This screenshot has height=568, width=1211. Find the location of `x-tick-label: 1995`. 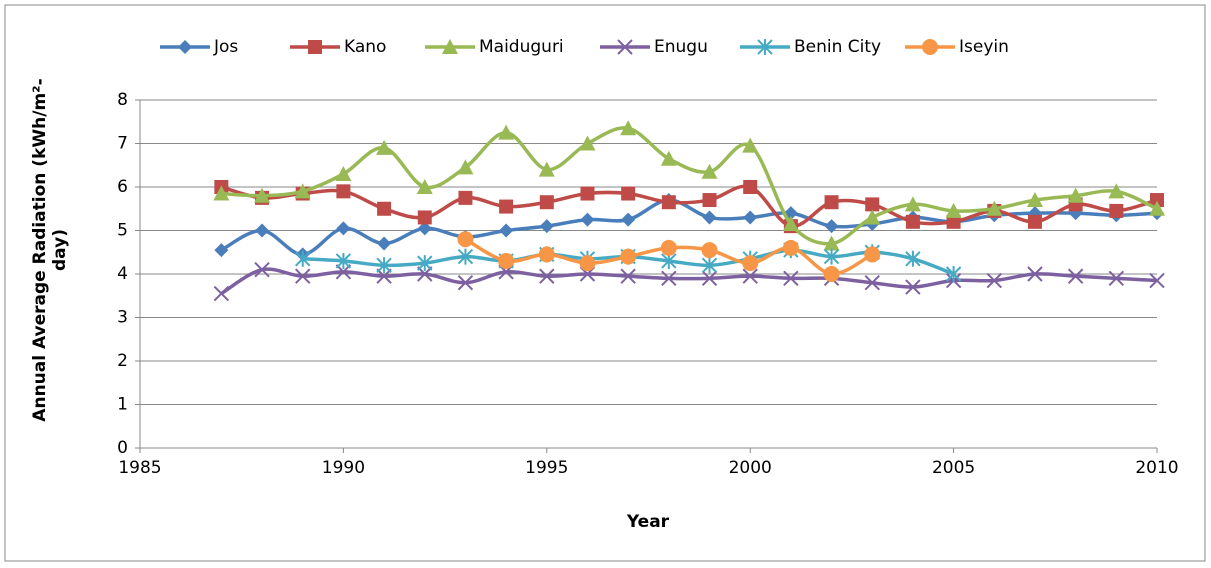

x-tick-label: 1995 is located at coordinates (546, 468).